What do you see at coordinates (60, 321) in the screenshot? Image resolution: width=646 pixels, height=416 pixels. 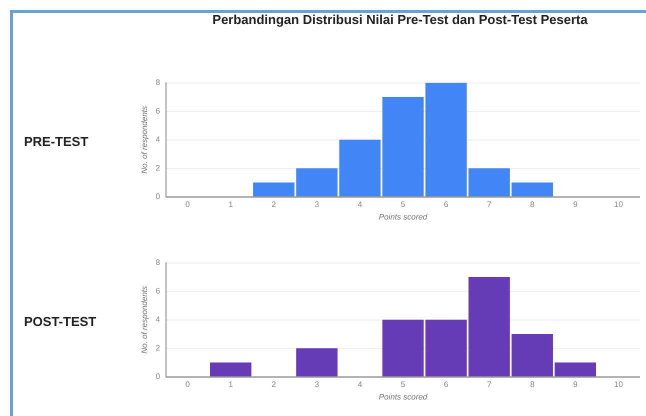 I see `text: POST-TEST` at bounding box center [60, 321].